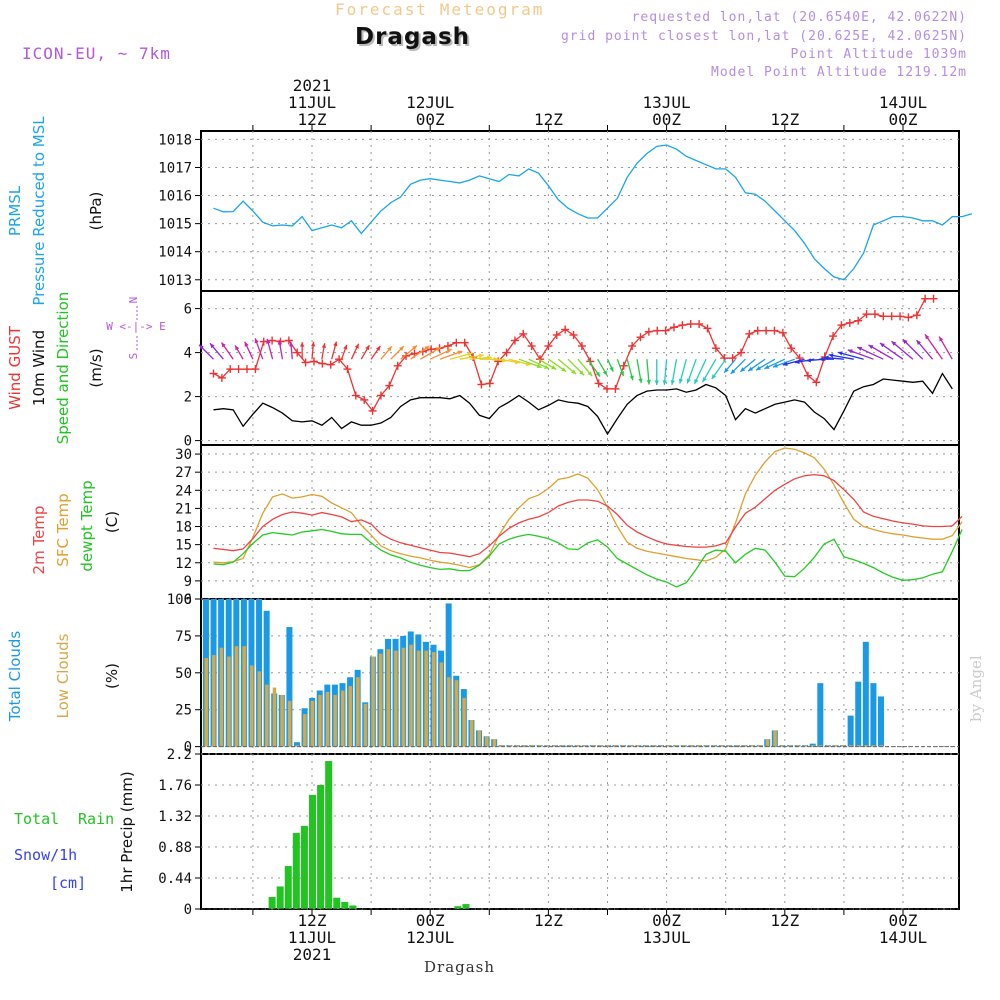  What do you see at coordinates (784, 920) in the screenshot?
I see `bottom-time-label: 12Z` at bounding box center [784, 920].